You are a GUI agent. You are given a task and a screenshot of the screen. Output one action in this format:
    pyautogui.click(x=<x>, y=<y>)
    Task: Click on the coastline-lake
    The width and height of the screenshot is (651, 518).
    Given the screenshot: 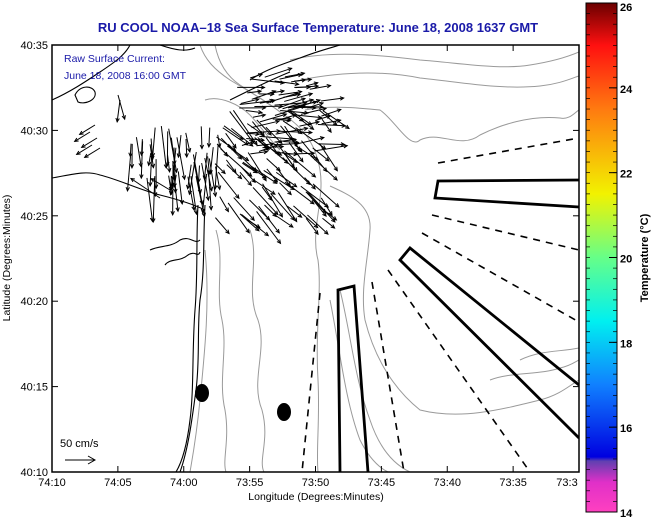 What is the action you would take?
    pyautogui.click(x=85, y=95)
    